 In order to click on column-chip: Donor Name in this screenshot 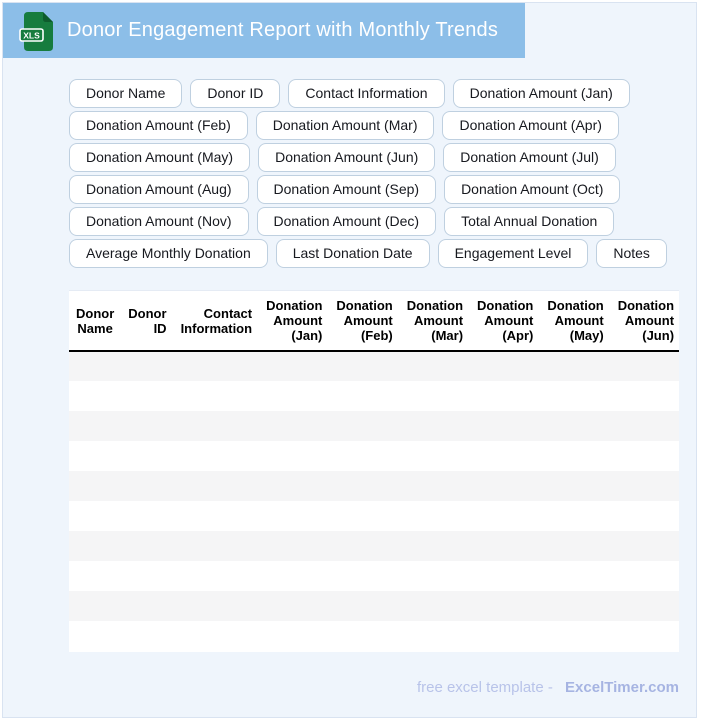, I will do `click(126, 93)`.